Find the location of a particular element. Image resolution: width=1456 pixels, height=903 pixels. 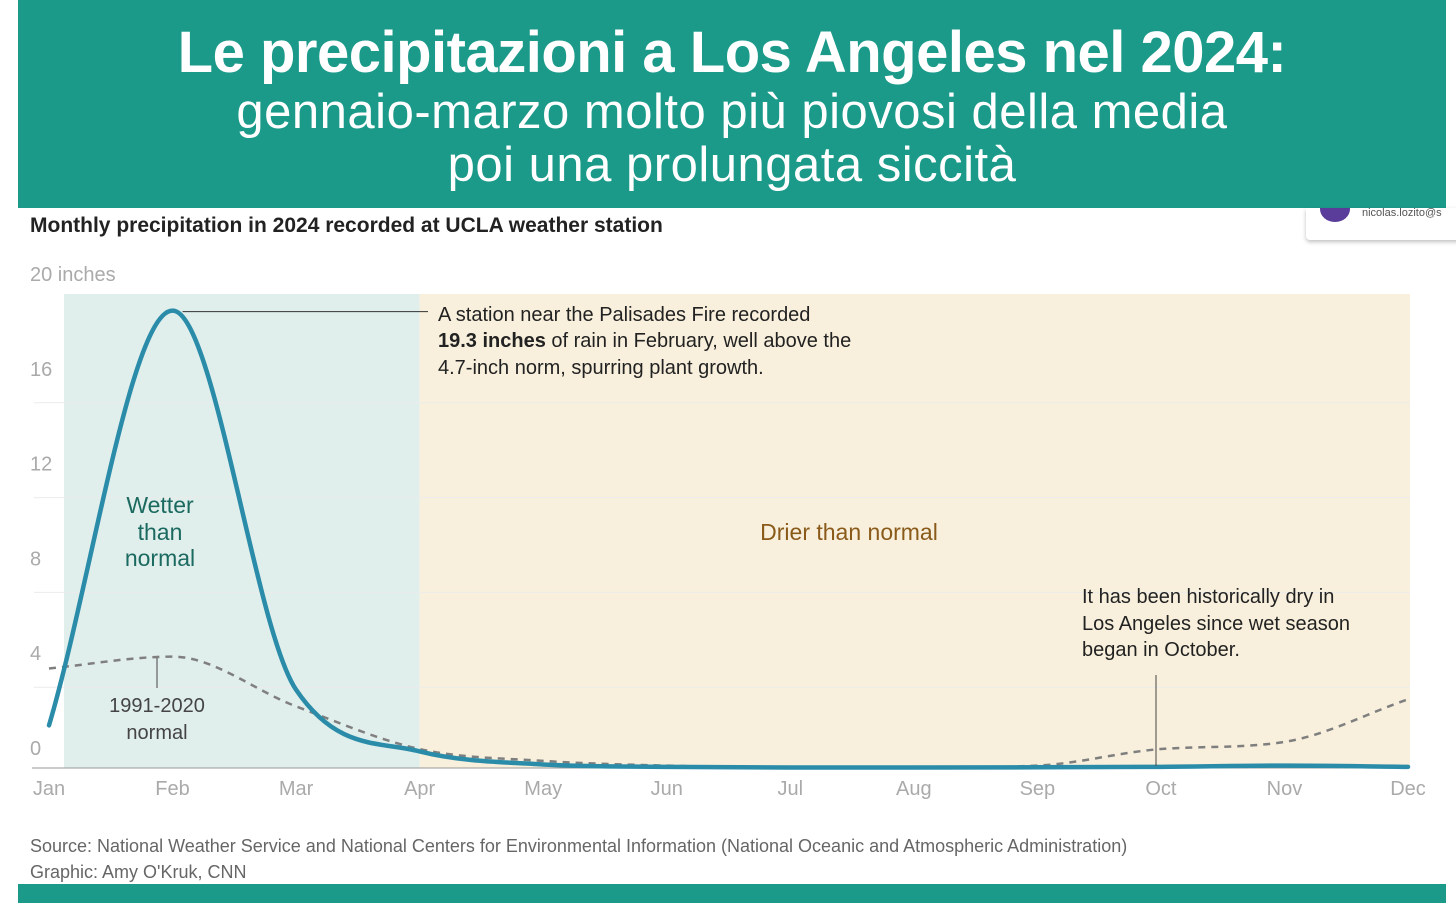

y-tick-label: 8 is located at coordinates (35, 559).